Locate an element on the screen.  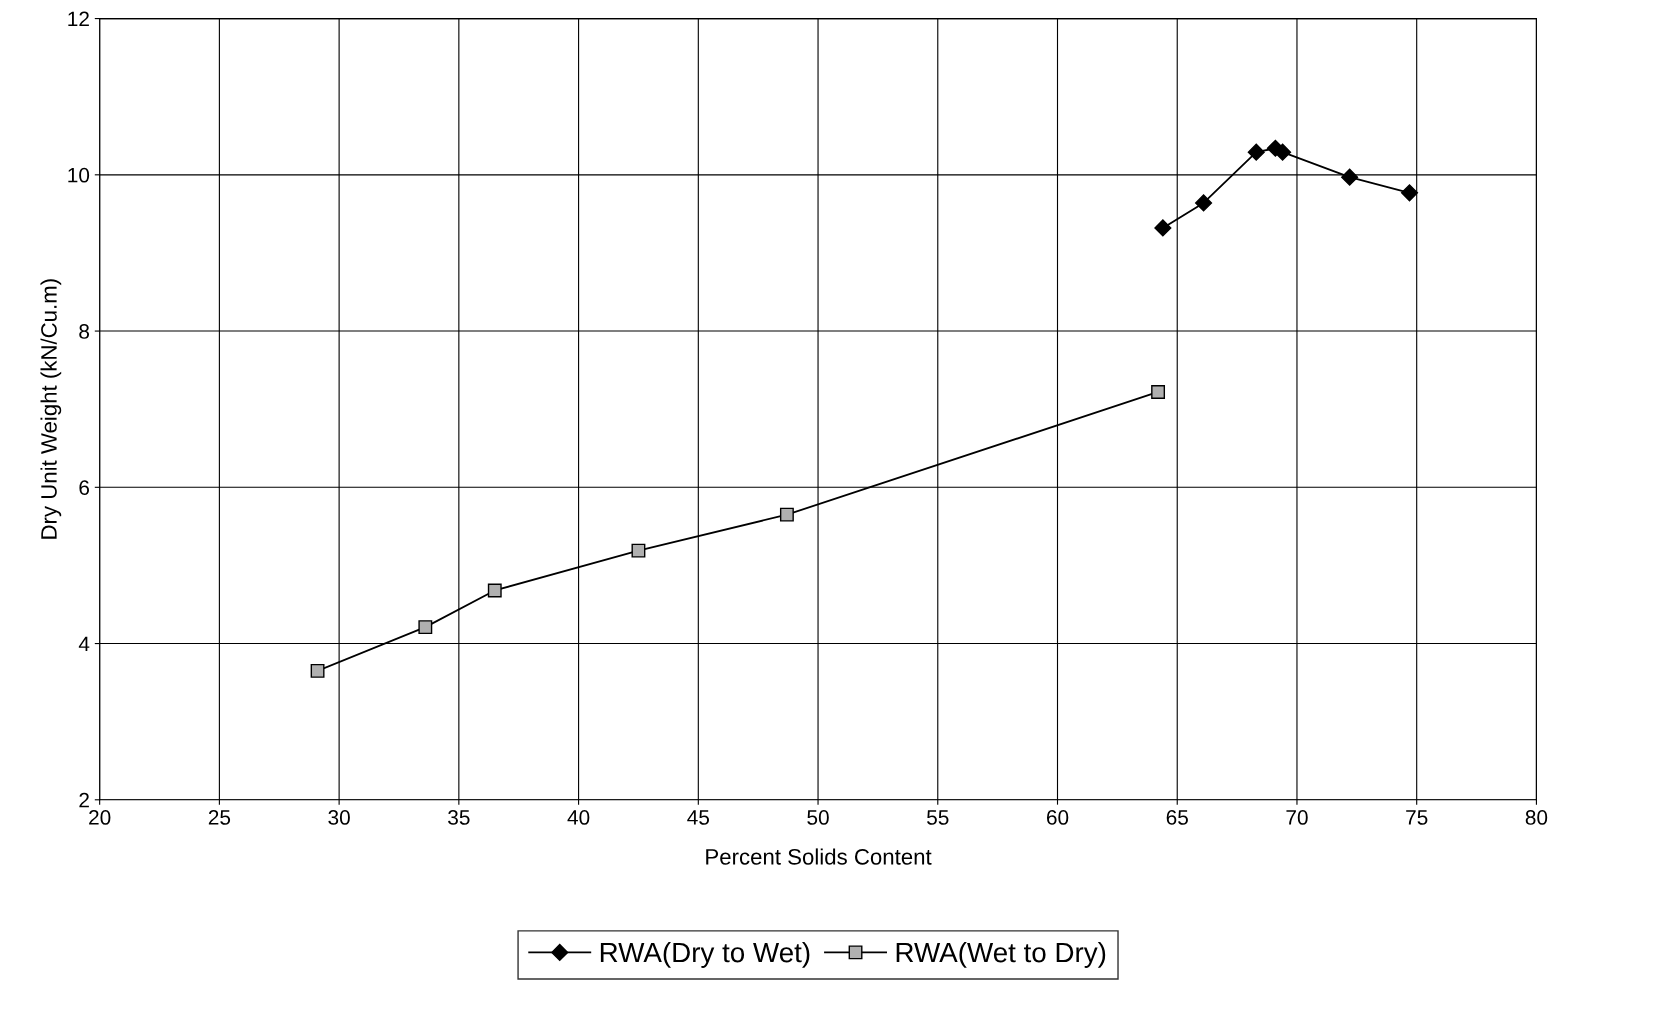
x-tick-label: 40 is located at coordinates (578, 817).